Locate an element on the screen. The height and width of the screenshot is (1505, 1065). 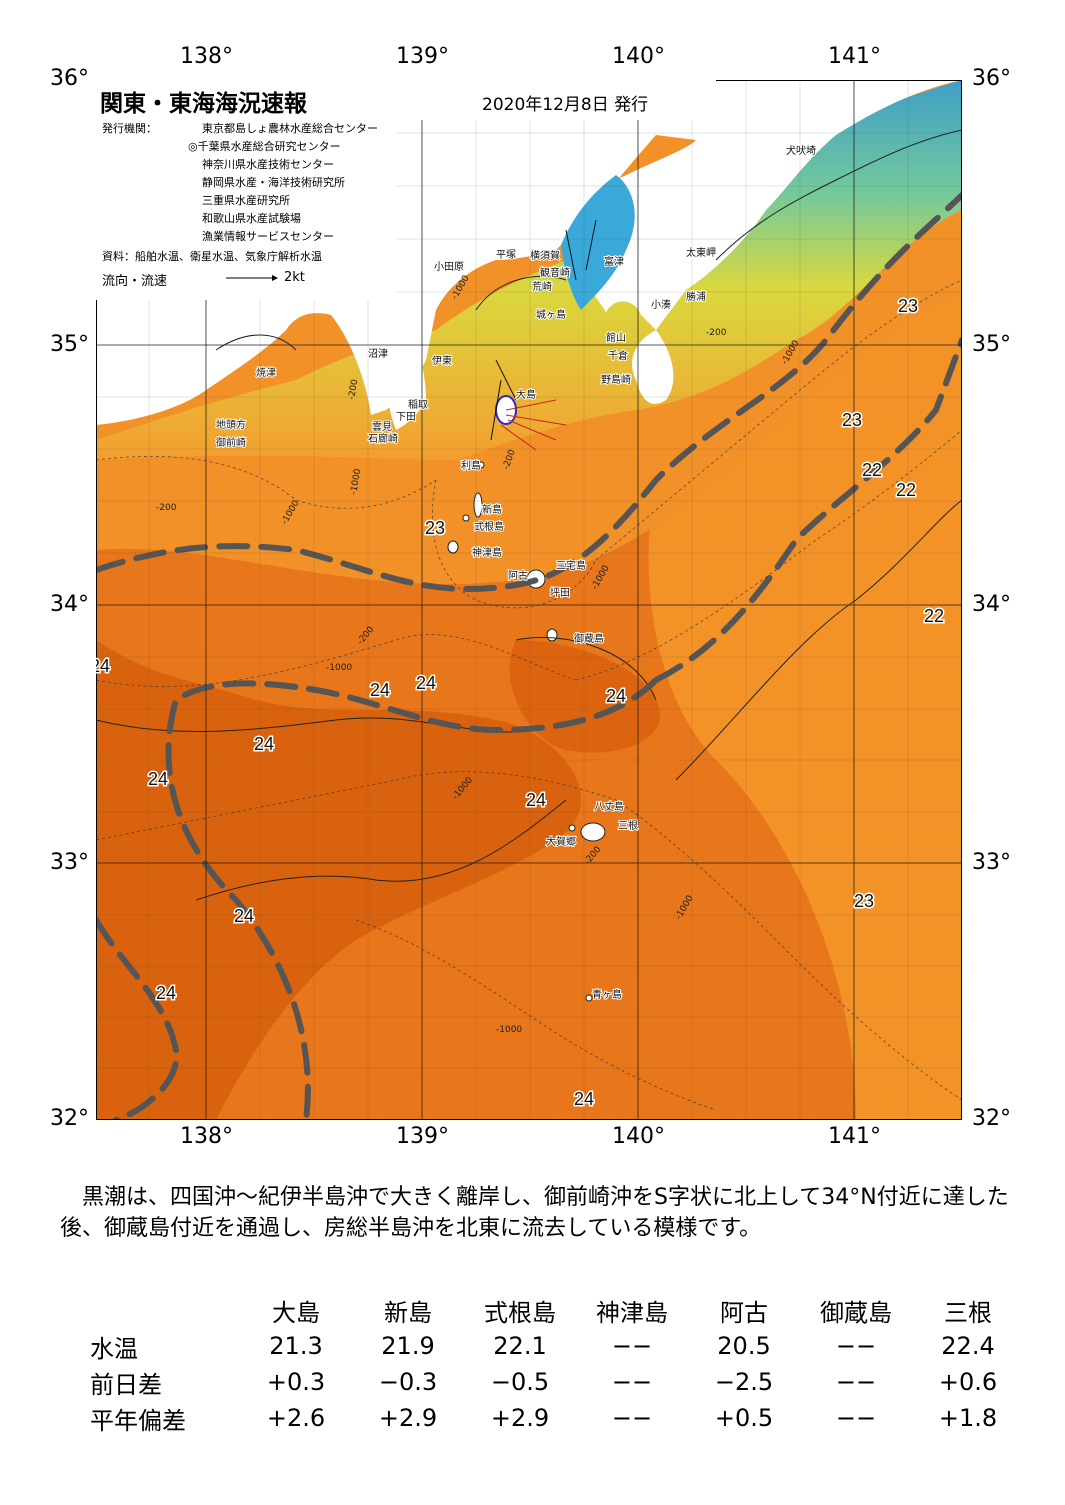
place-label: 大島 is located at coordinates (526, 394).